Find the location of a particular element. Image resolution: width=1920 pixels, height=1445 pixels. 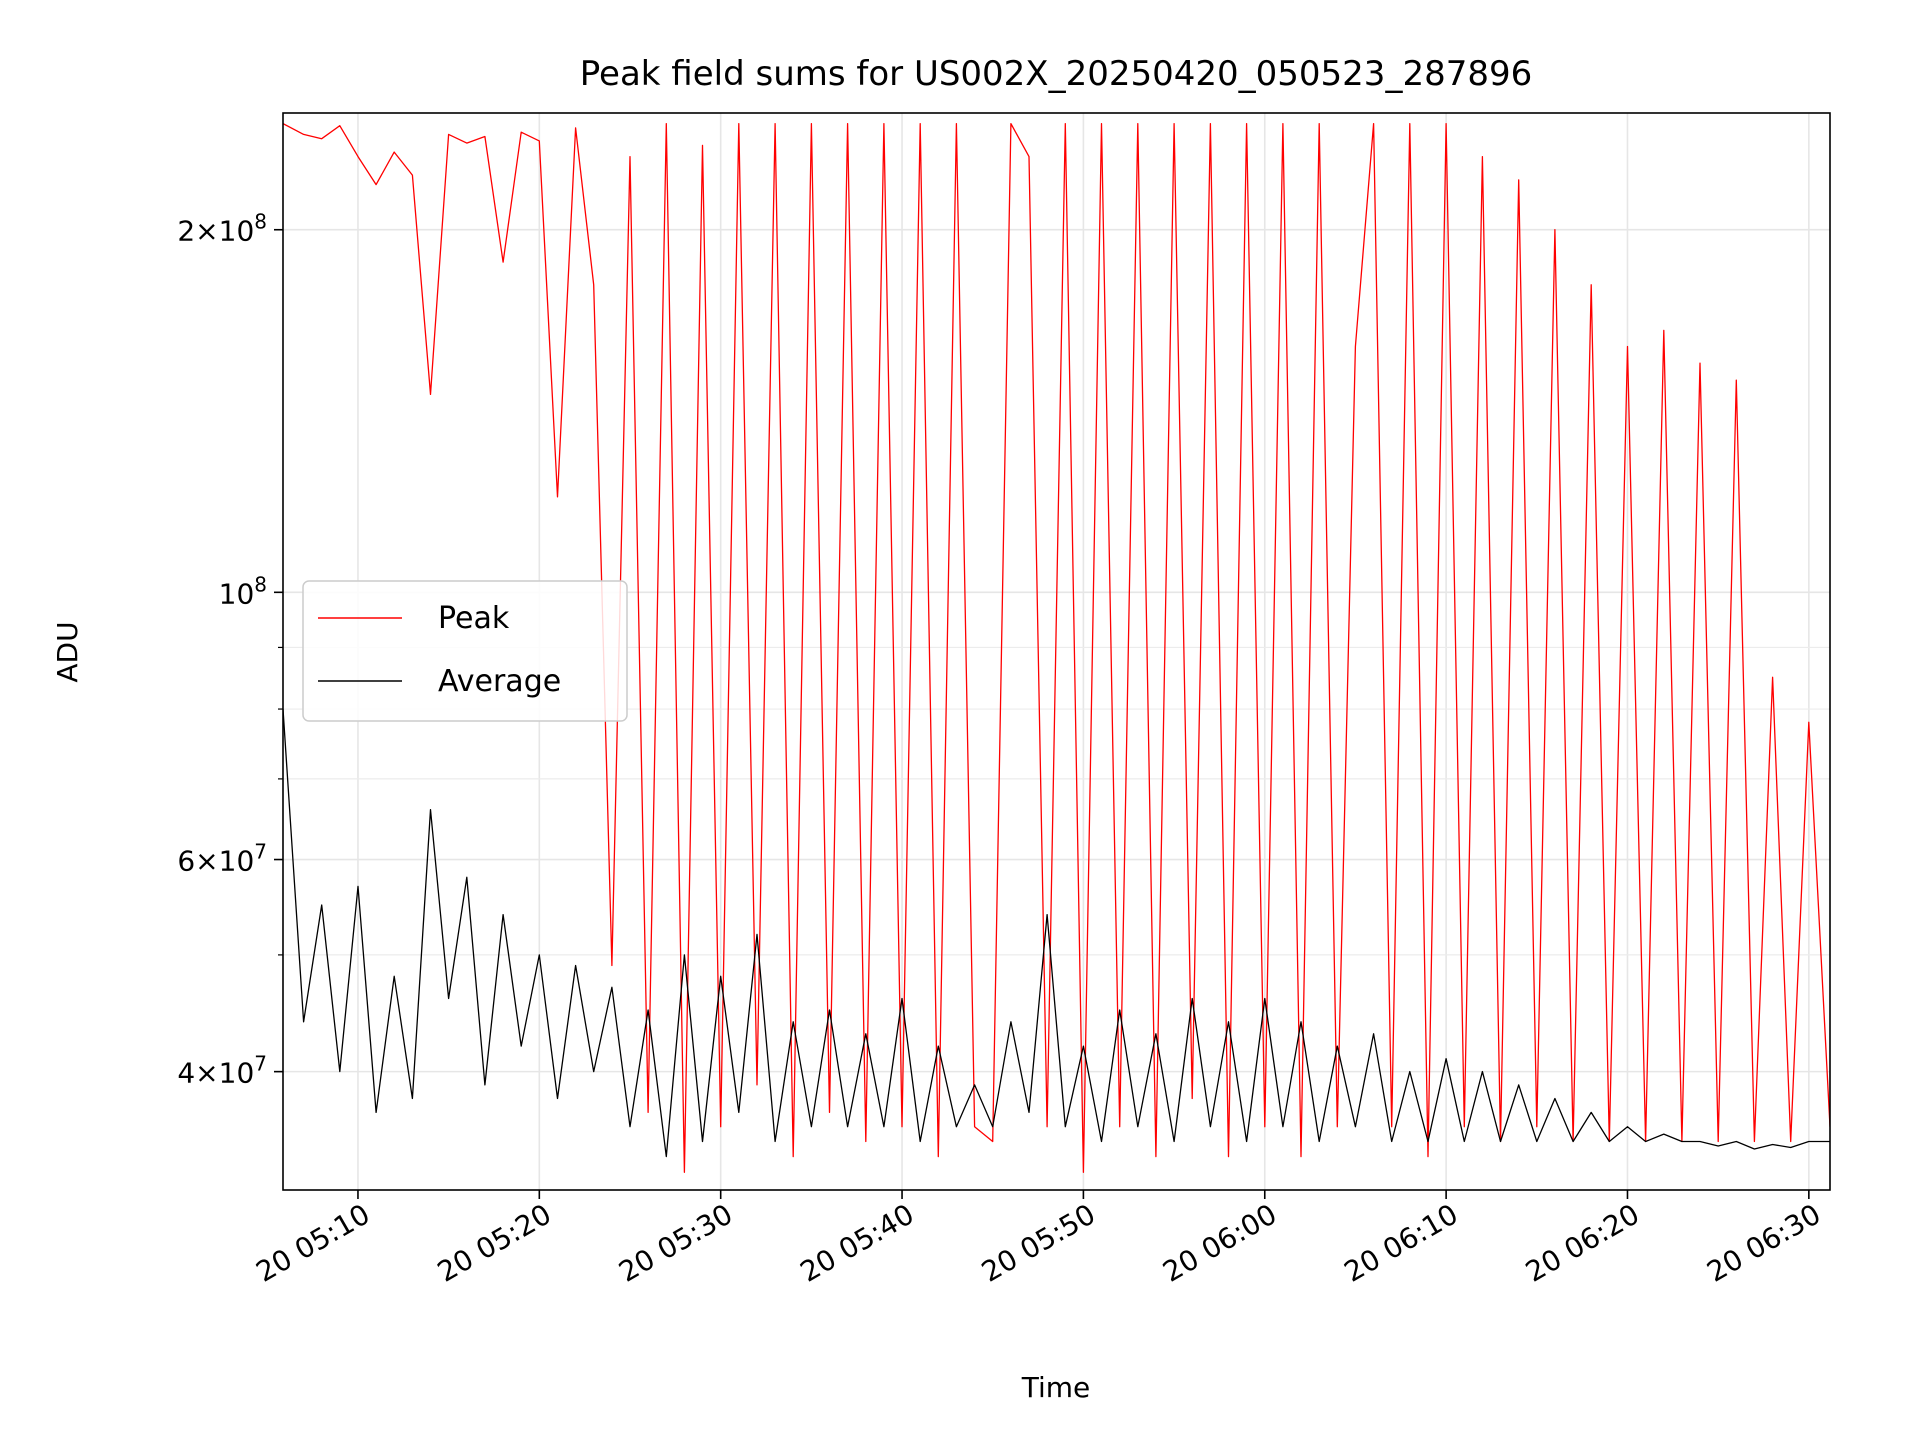

legend-label-average: Average is located at coordinates (499, 681).